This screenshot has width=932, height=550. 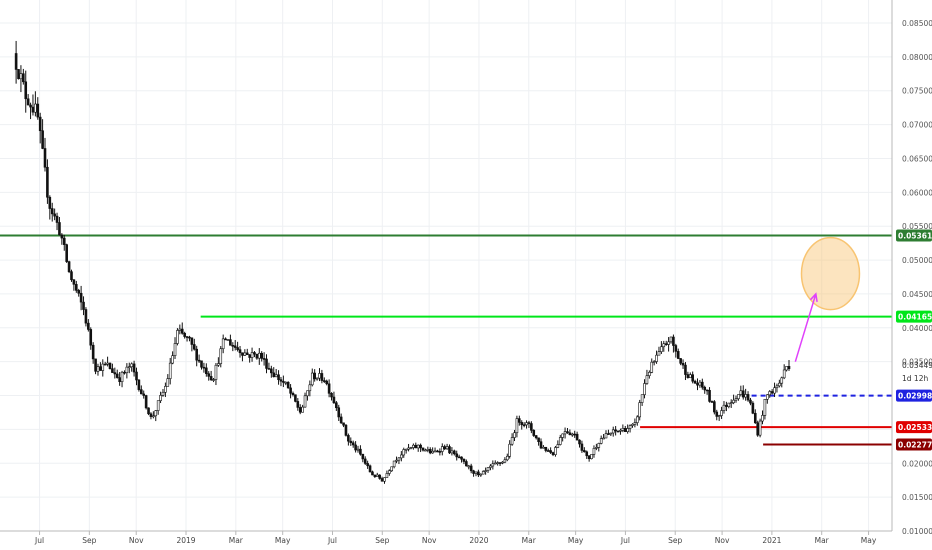 What do you see at coordinates (915, 378) in the screenshot?
I see `countdown-label: 1d 12h` at bounding box center [915, 378].